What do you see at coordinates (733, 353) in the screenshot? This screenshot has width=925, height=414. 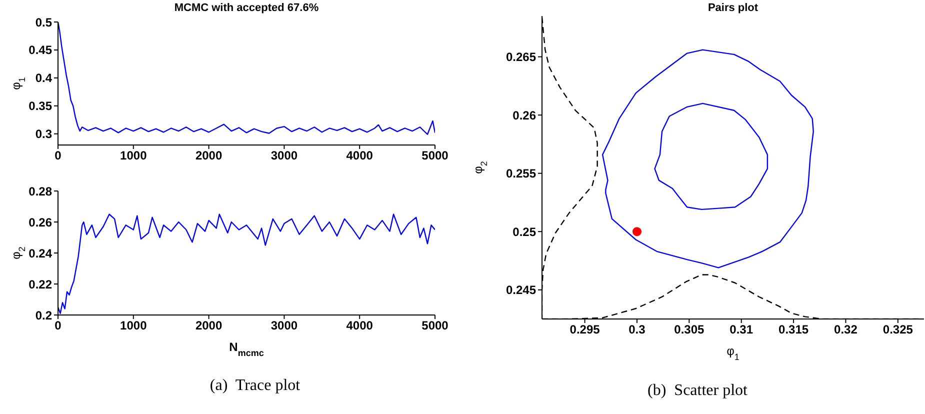 I see `x-axis-title: φ$_{1}$` at bounding box center [733, 353].